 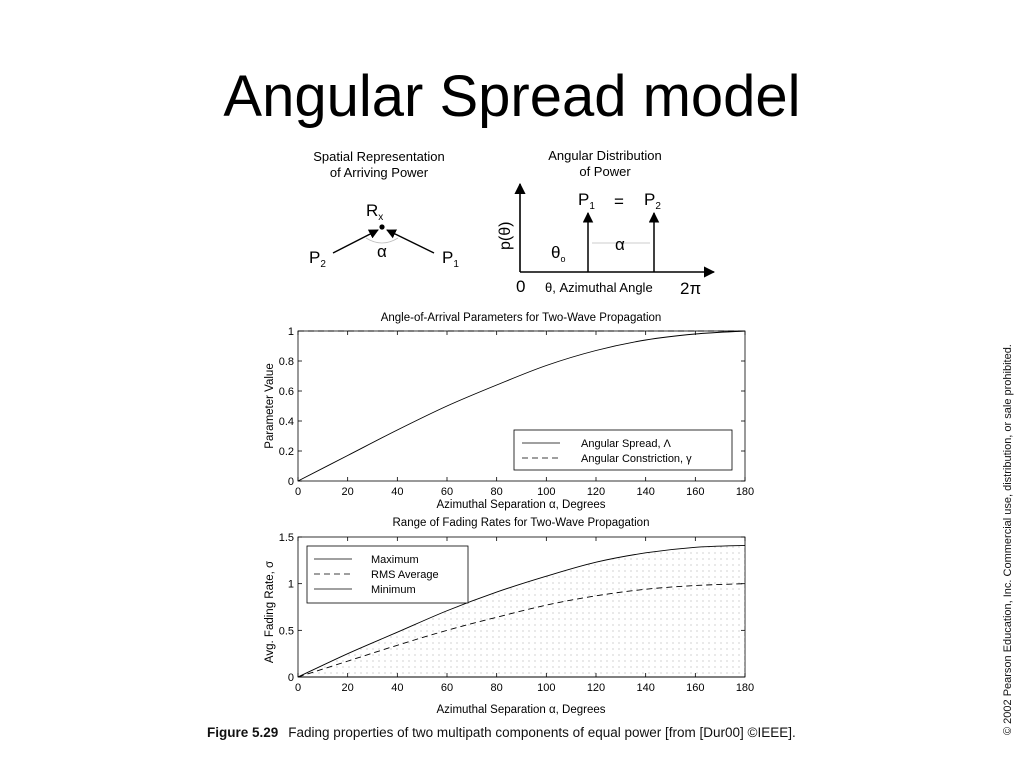 What do you see at coordinates (596, 492) in the screenshot?
I see `chart1-xtick-label: 120` at bounding box center [596, 492].